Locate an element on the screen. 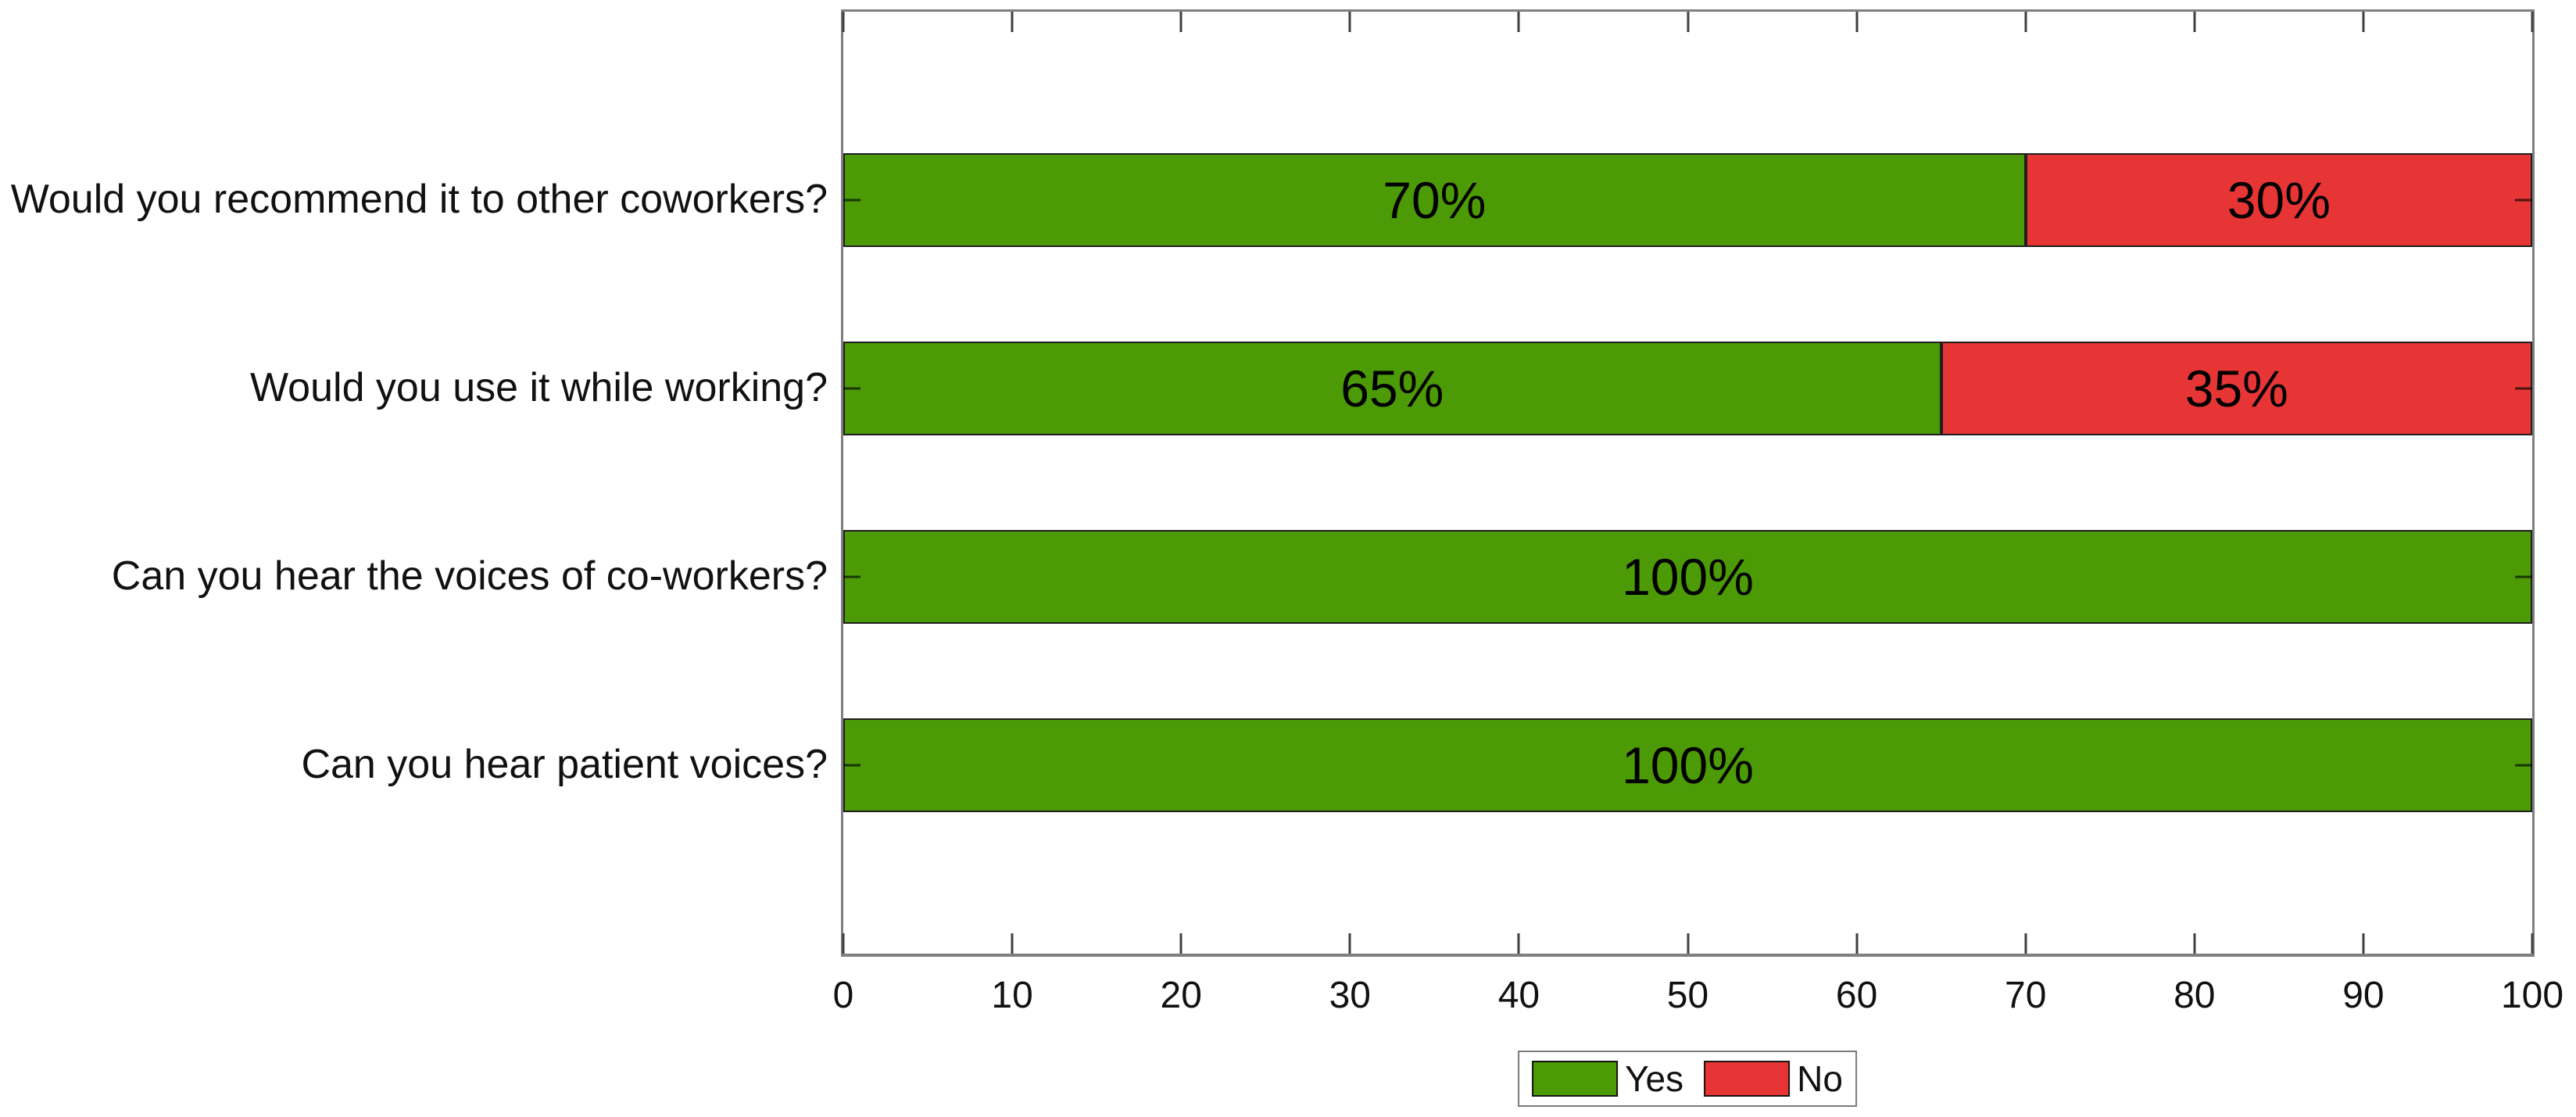 The image size is (2576, 1117). x-tick-label: 70 is located at coordinates (2025, 995).